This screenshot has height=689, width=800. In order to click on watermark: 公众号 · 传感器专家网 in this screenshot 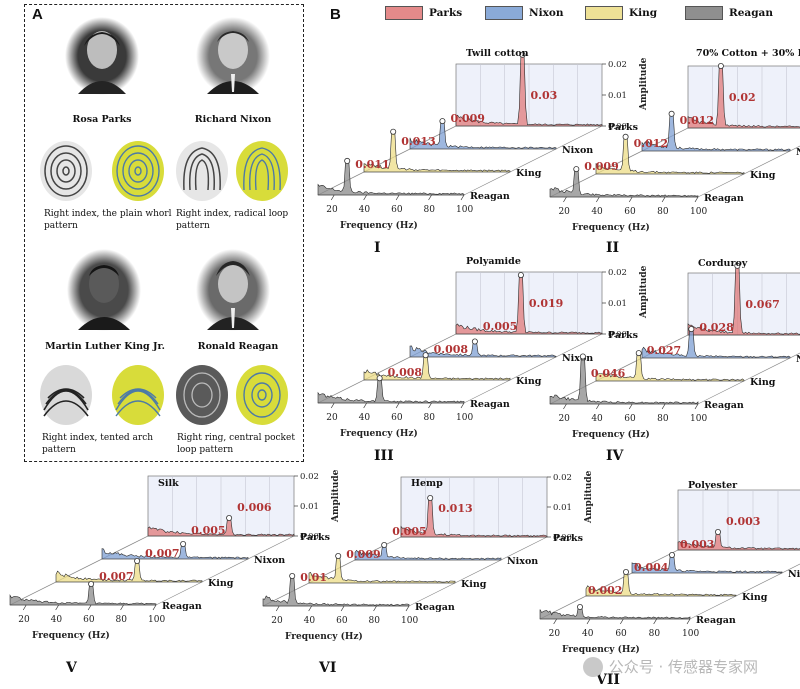, I will do `click(670, 666)`.